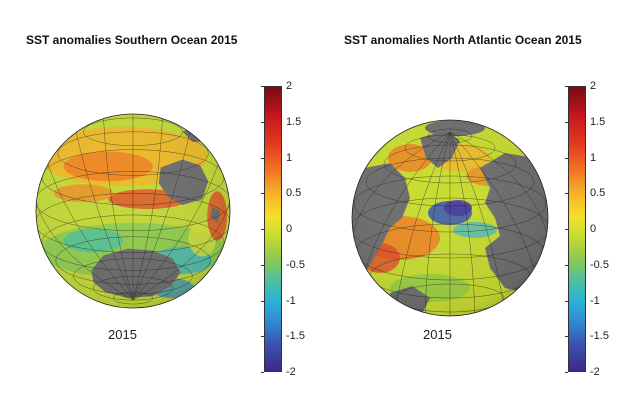 Image resolution: width=640 pixels, height=411 pixels. Describe the element at coordinates (450, 218) in the screenshot. I see `north-atlantic-globe` at that location.